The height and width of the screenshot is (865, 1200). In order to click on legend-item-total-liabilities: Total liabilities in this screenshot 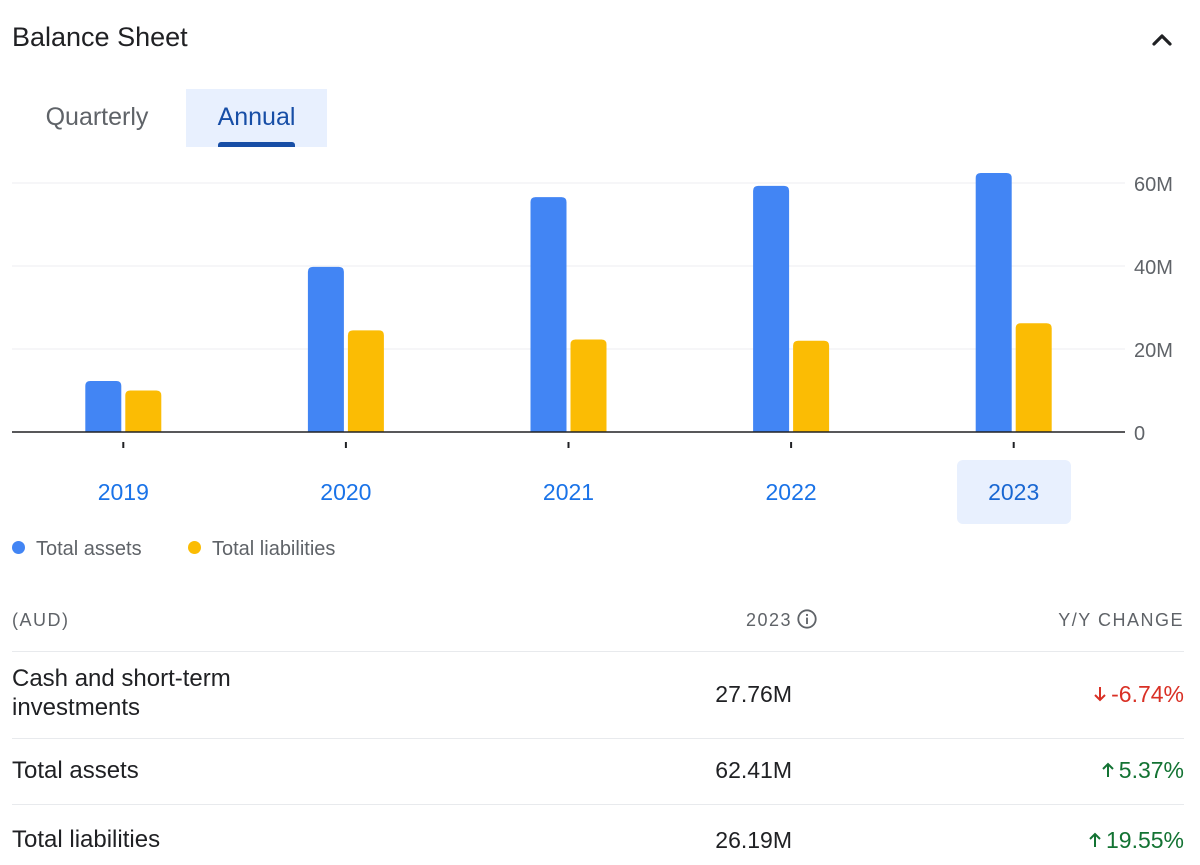, I will do `click(261, 549)`.